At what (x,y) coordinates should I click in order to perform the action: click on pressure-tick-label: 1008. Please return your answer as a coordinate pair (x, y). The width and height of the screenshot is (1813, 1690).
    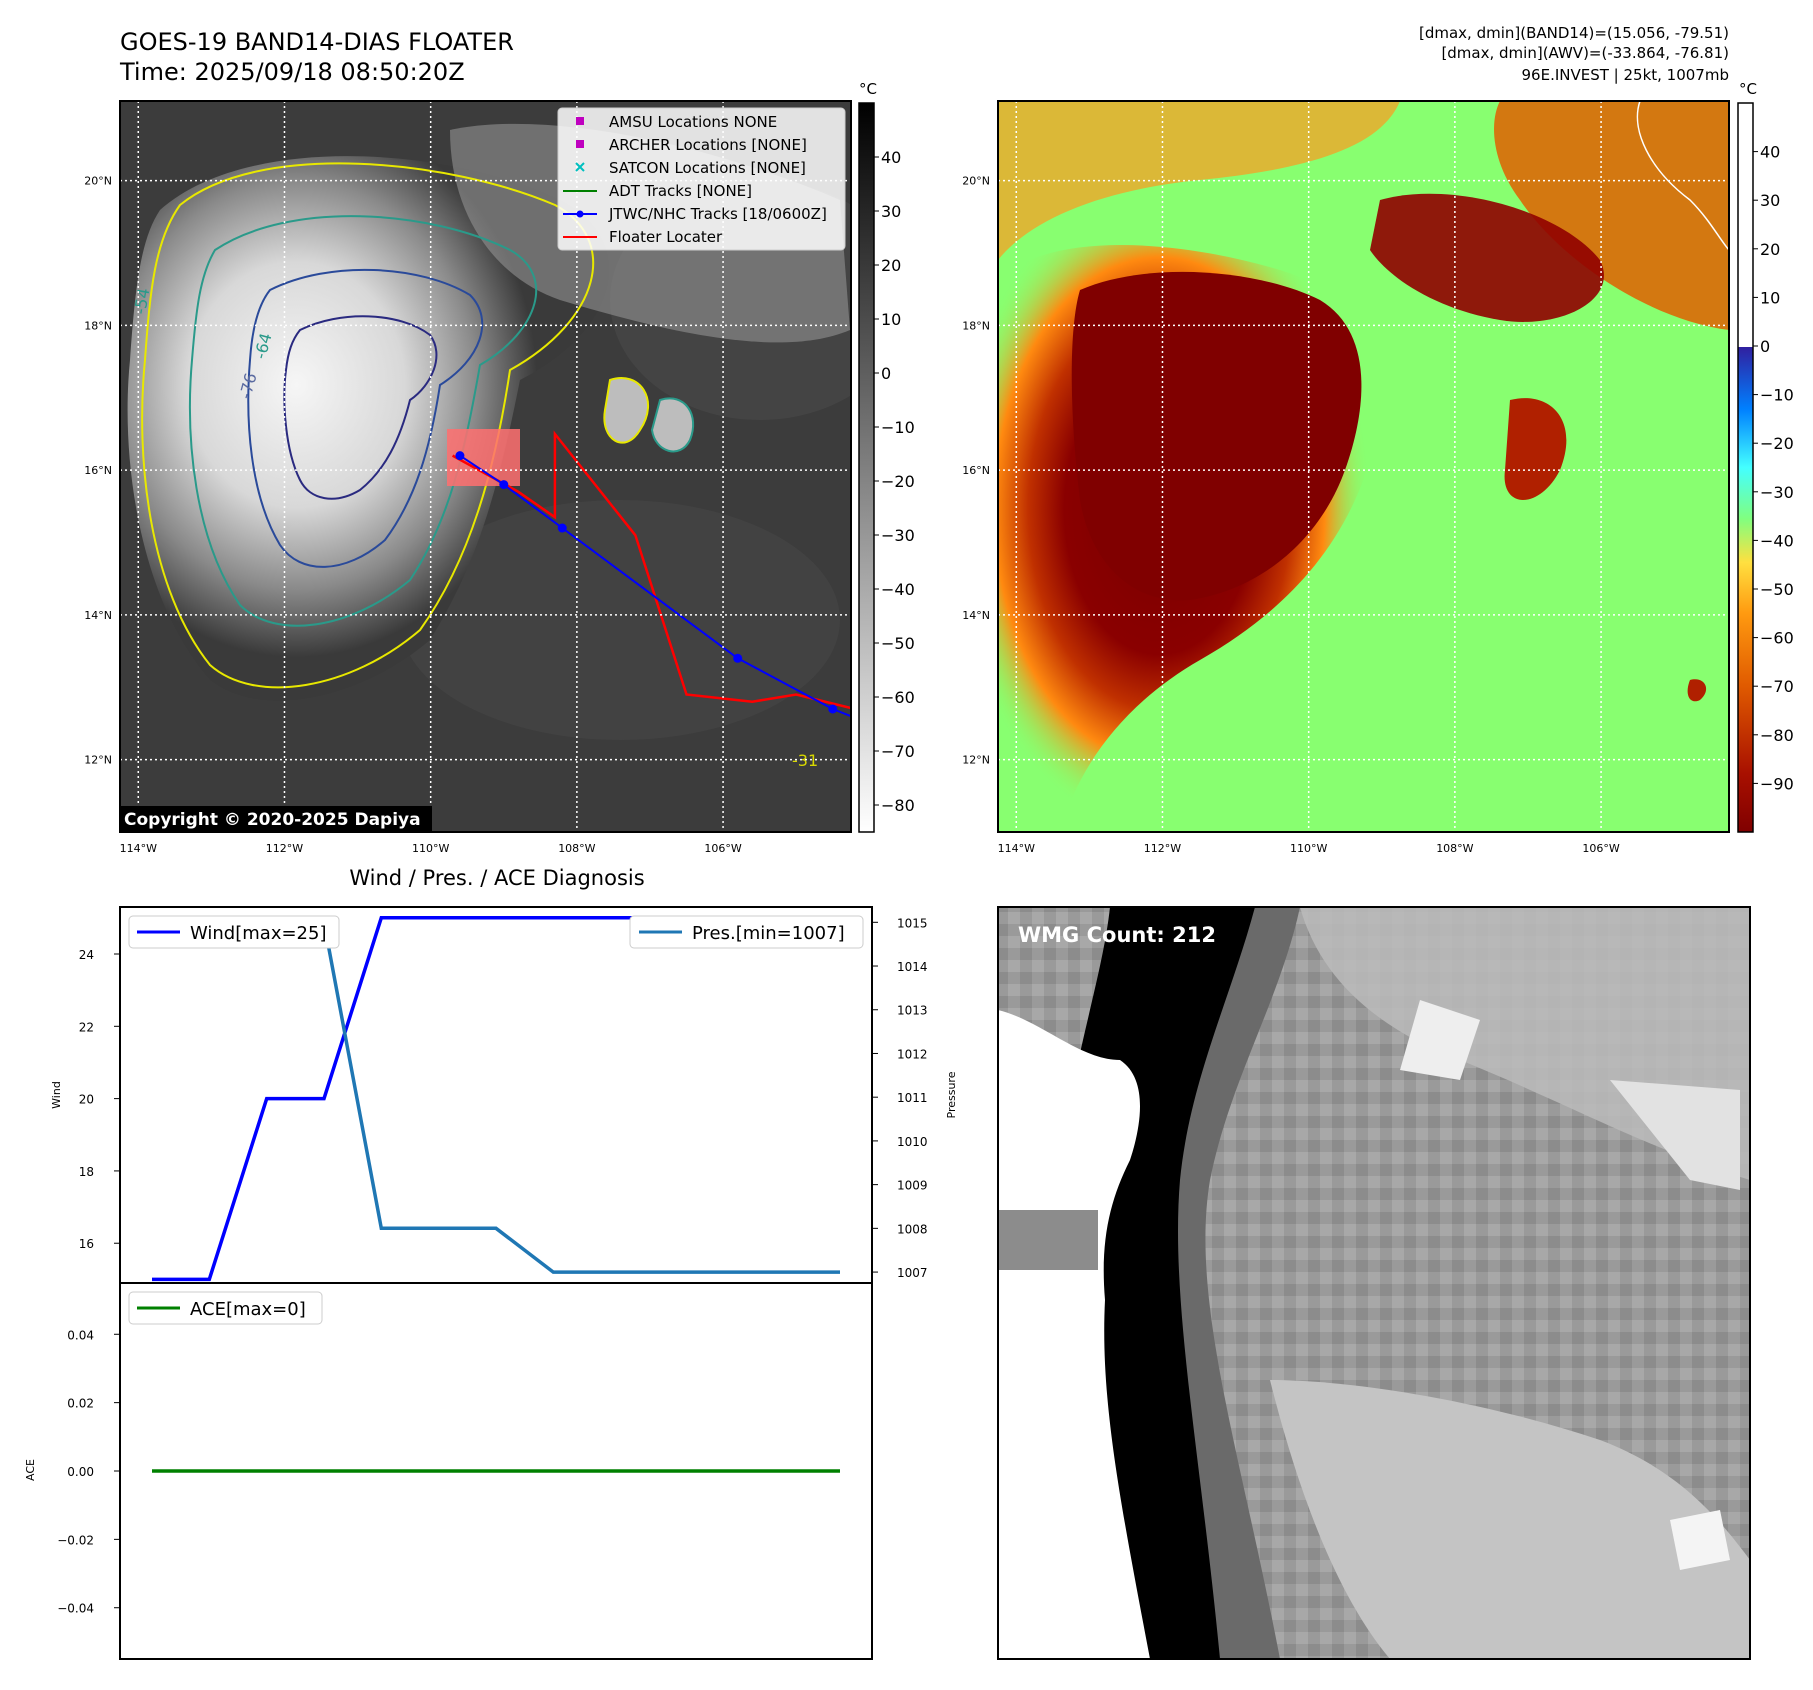
    Looking at the image, I should click on (912, 1229).